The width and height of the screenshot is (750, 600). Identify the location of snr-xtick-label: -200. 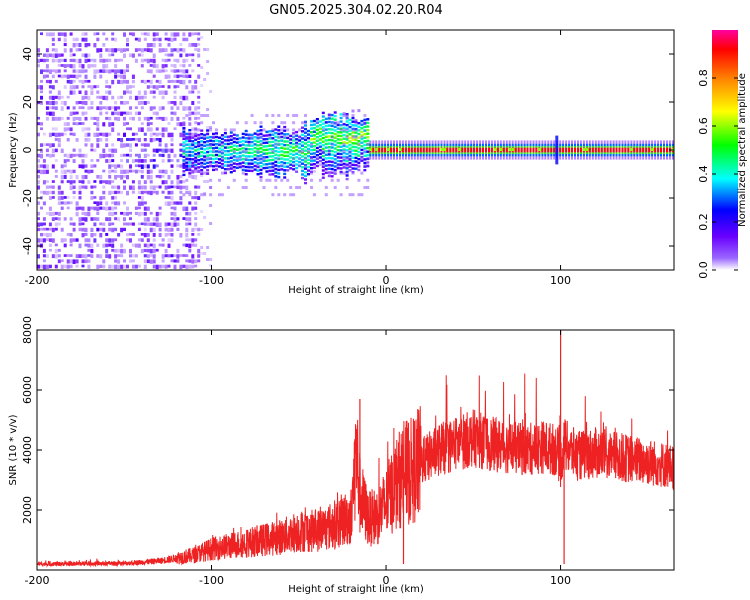
(37, 580).